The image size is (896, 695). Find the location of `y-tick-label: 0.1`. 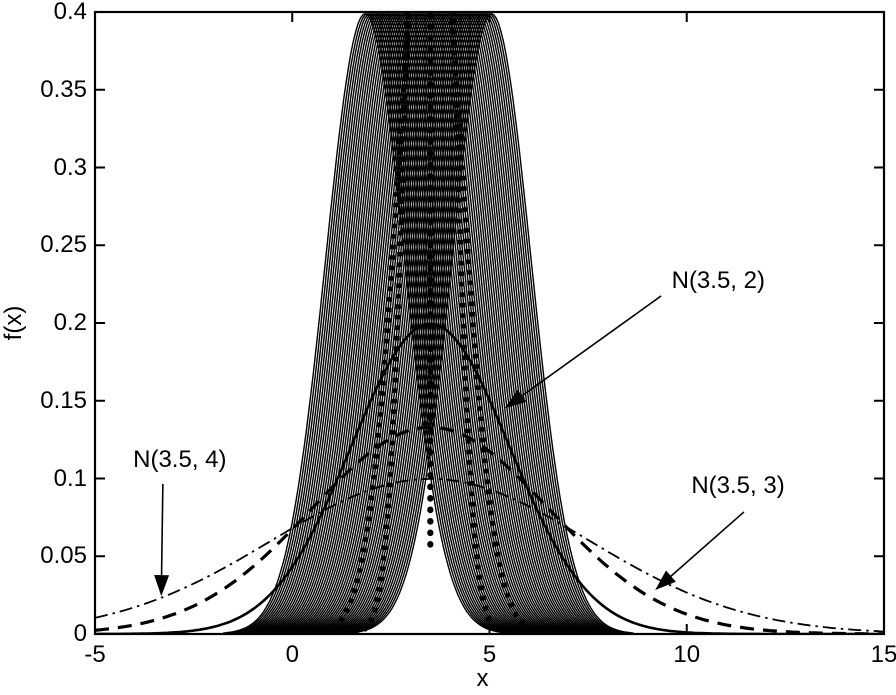

y-tick-label: 0.1 is located at coordinates (70, 478).